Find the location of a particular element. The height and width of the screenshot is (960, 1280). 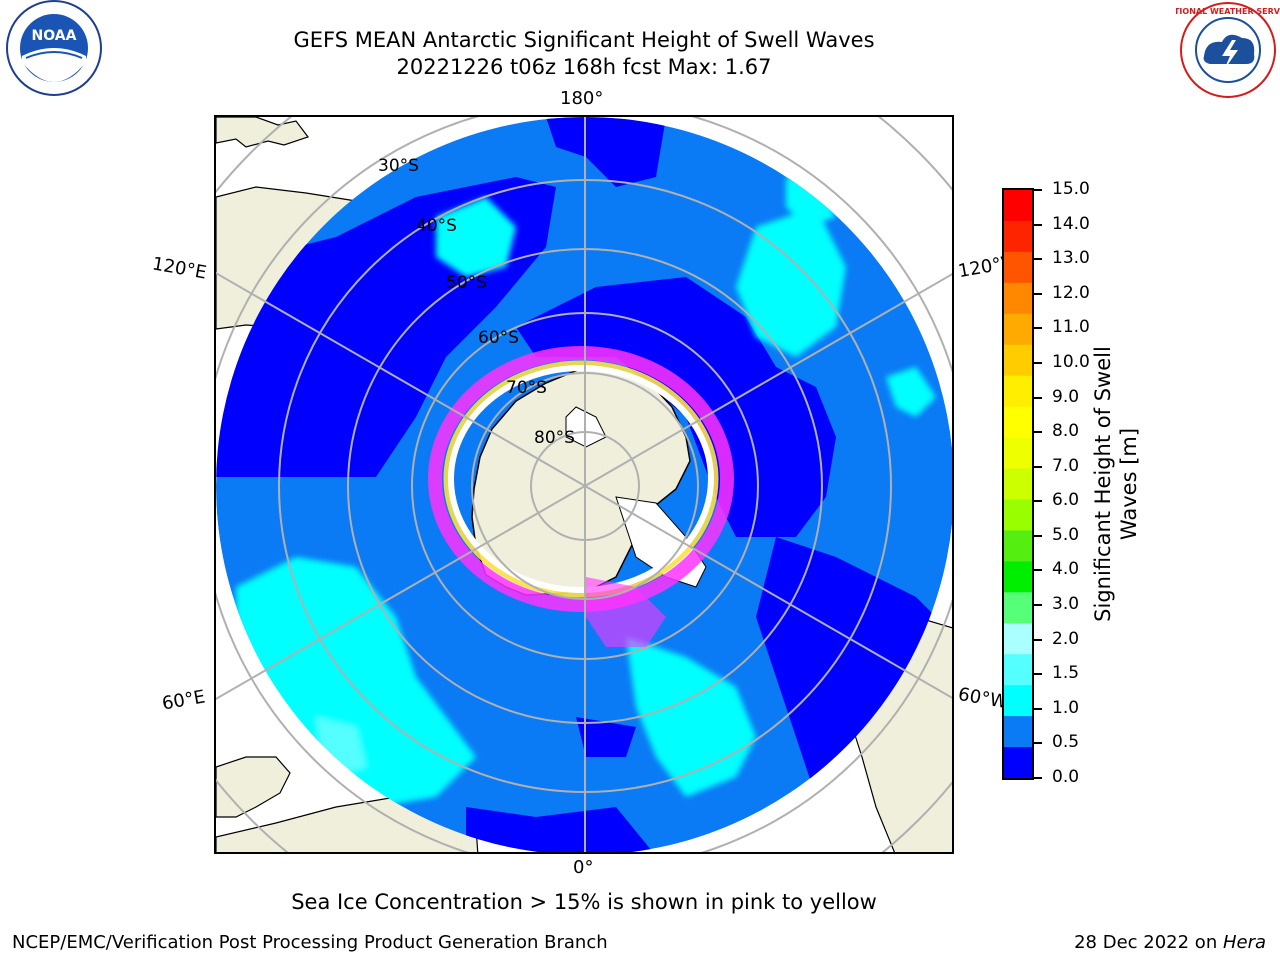

colorbar-tick-label: 10.0 is located at coordinates (1071, 361).